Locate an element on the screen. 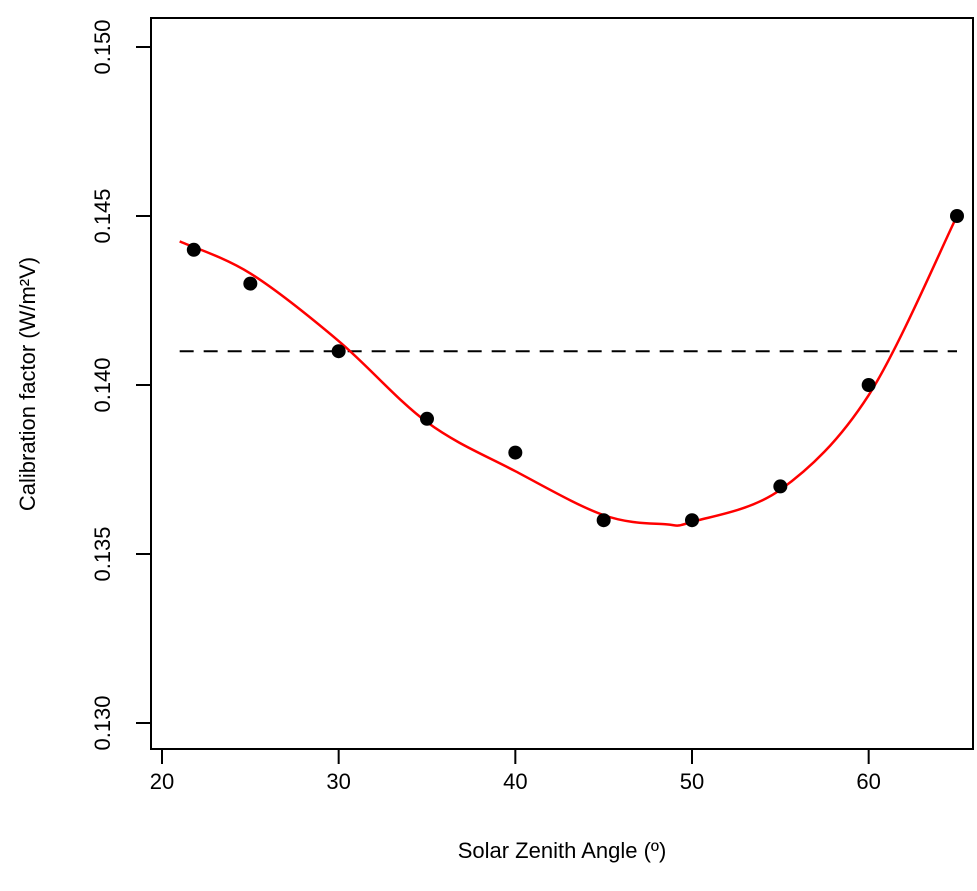  y-axis-title: Calibration factor (W/m²V) is located at coordinates (27, 384).